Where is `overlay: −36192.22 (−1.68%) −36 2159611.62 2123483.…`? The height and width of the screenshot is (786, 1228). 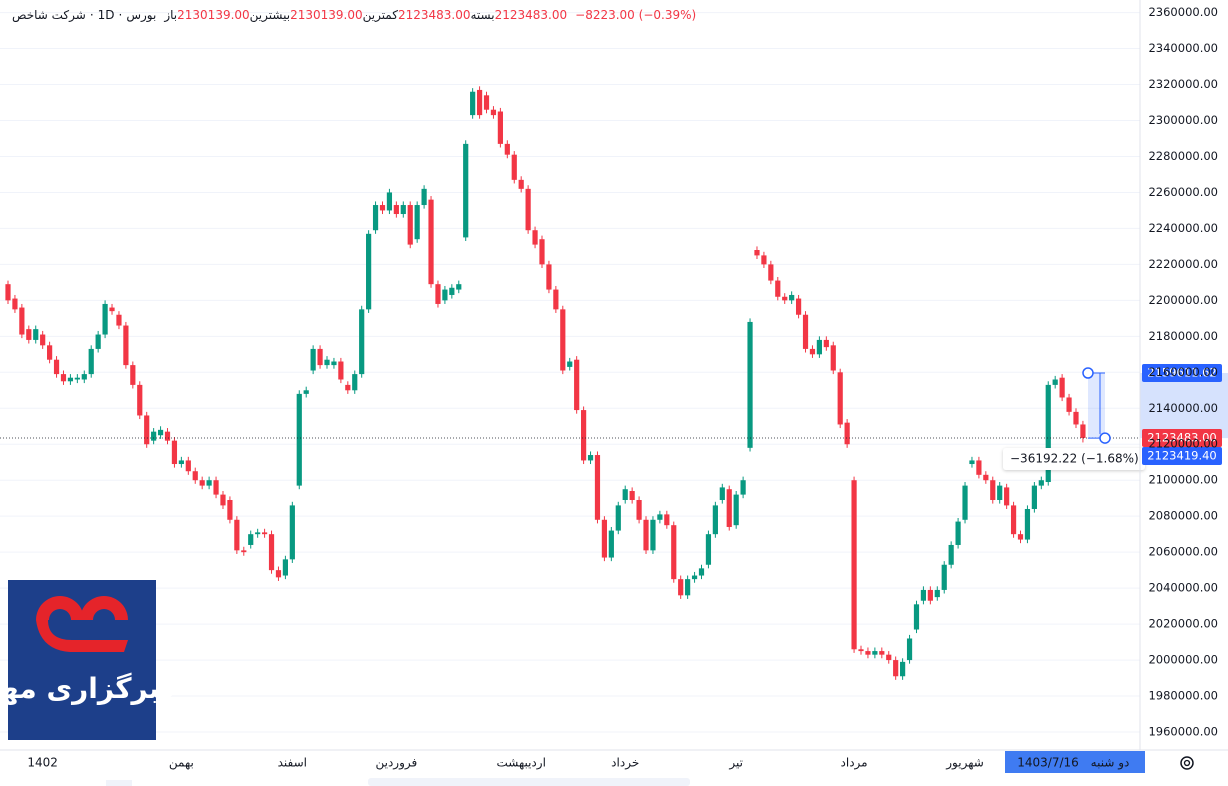
overlay: −36192.22 (−1.68%) −36 2159611.62 2123483.… is located at coordinates (614, 417).